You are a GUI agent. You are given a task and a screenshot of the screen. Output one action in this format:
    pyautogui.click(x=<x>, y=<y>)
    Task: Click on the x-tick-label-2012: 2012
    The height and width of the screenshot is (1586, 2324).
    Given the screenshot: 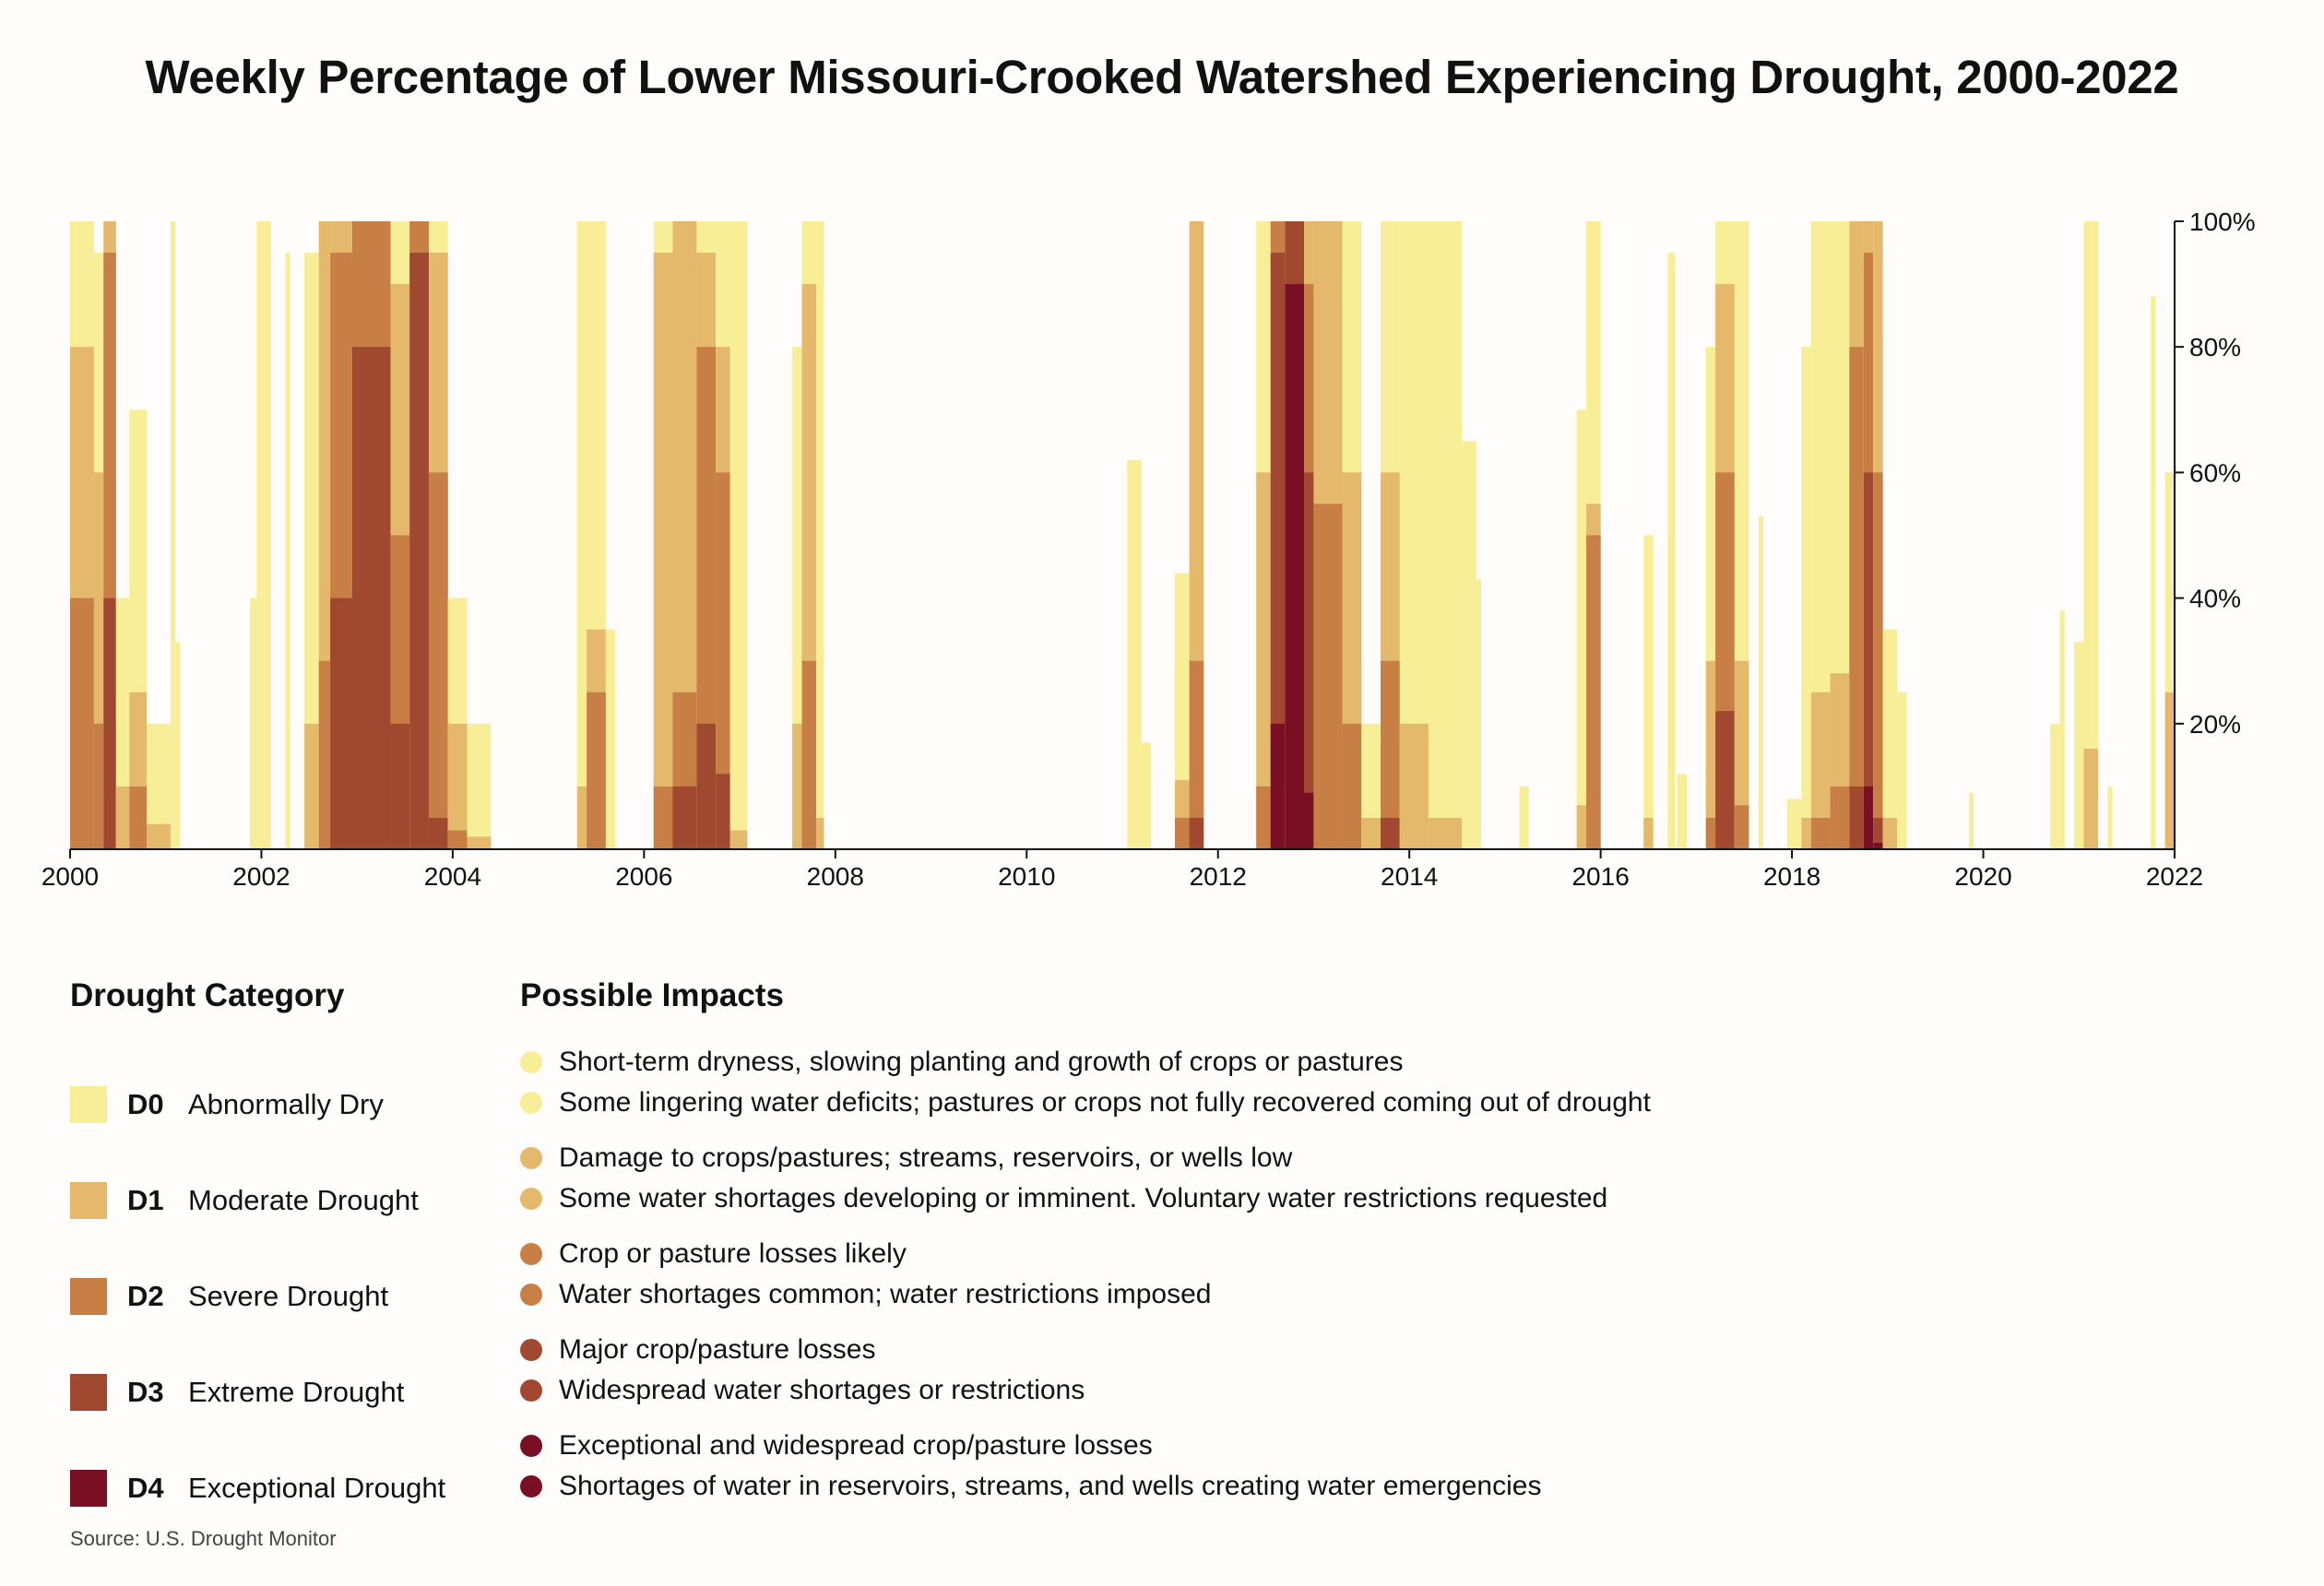 What is the action you would take?
    pyautogui.click(x=1218, y=876)
    